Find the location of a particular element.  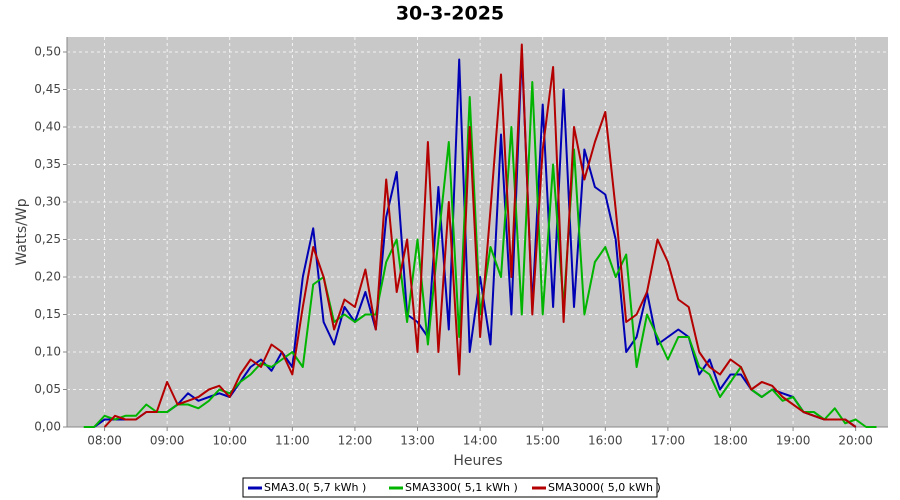

x-tick-label: 12:00 is located at coordinates (355, 441).